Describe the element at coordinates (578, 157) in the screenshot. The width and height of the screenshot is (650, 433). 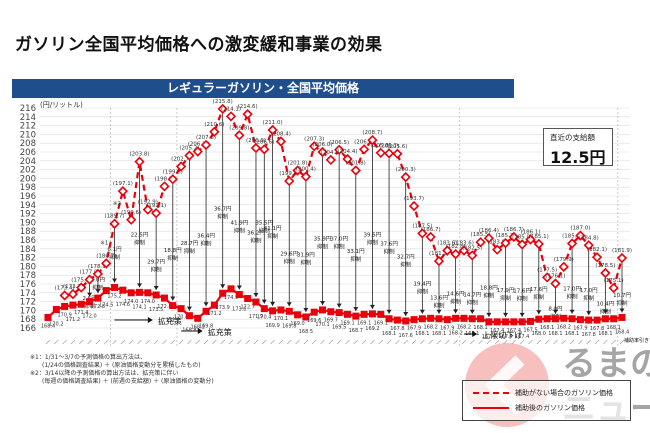
I see `latest-subsidy-value: 12.5円` at that location.